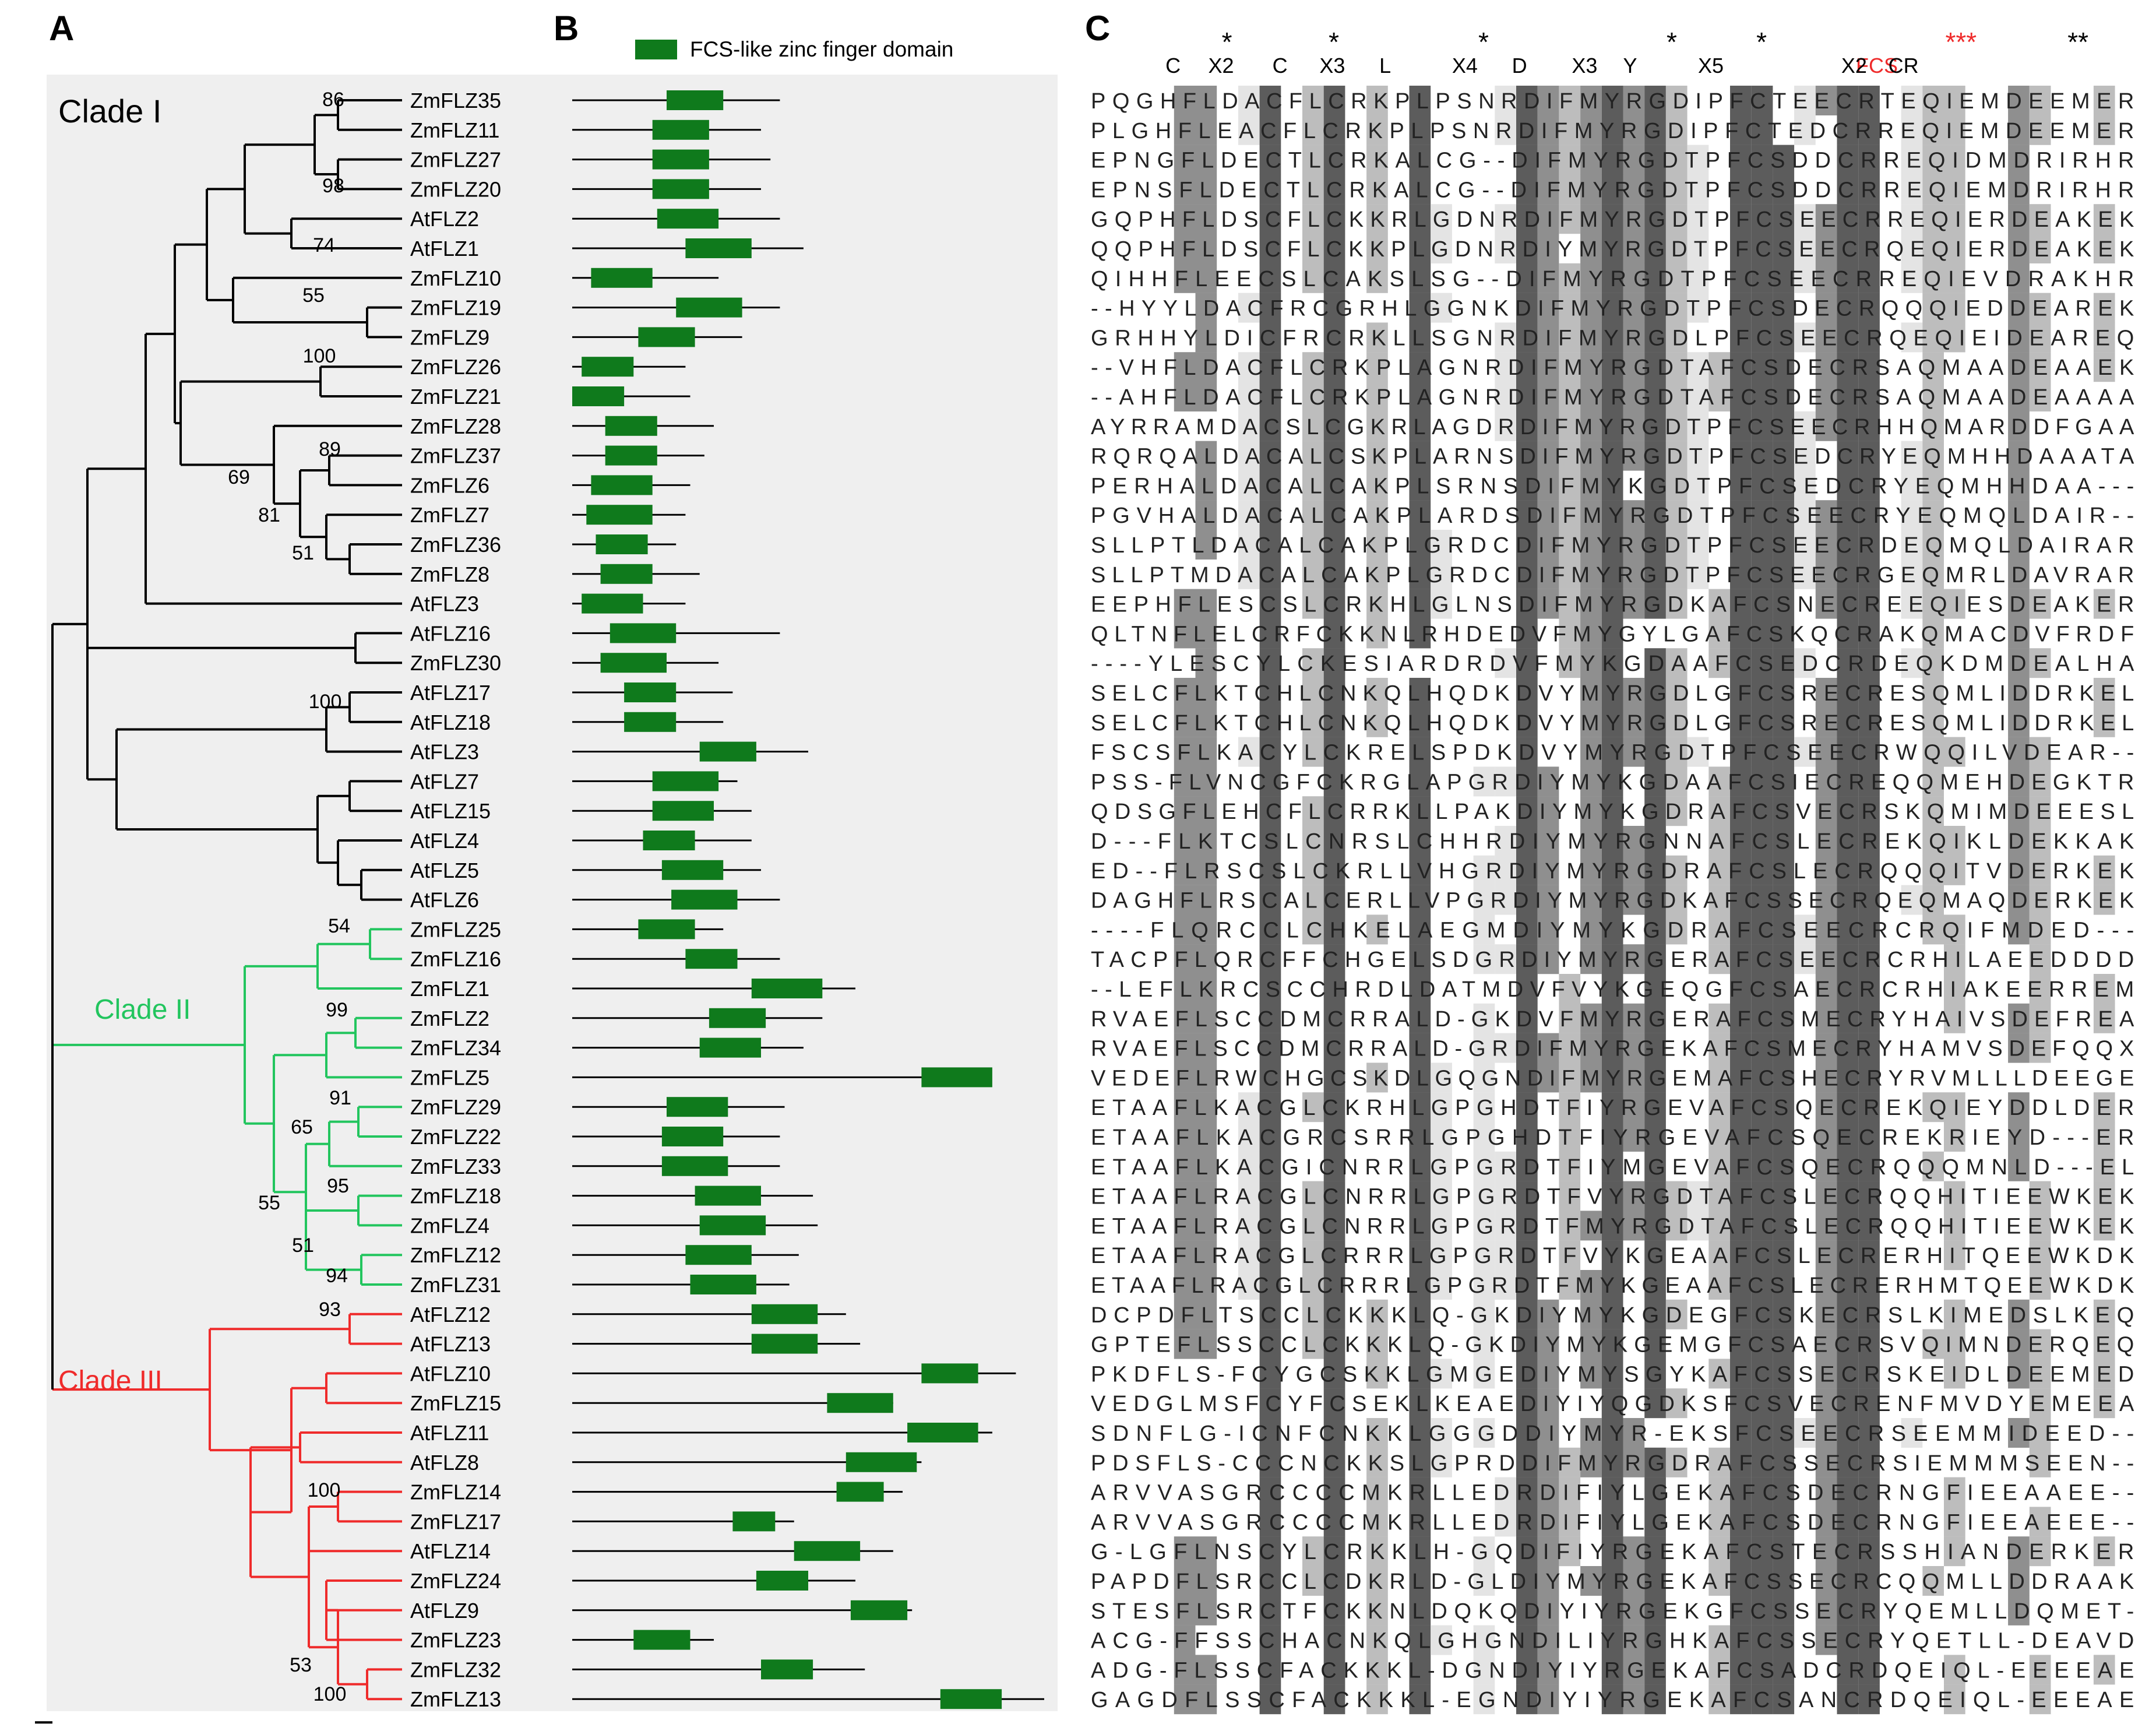 The width and height of the screenshot is (2156, 1724). I want to click on tree-tip-label: ZmFLZ27, so click(456, 160).